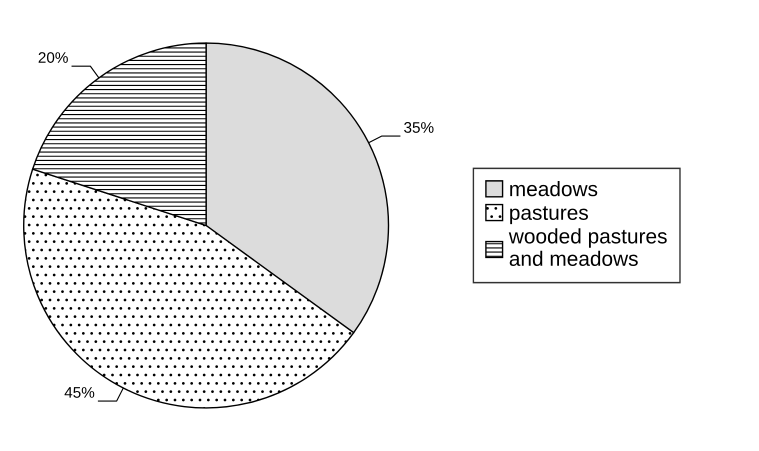 Image resolution: width=759 pixels, height=451 pixels. What do you see at coordinates (554, 188) in the screenshot?
I see `legend-label: meadows` at bounding box center [554, 188].